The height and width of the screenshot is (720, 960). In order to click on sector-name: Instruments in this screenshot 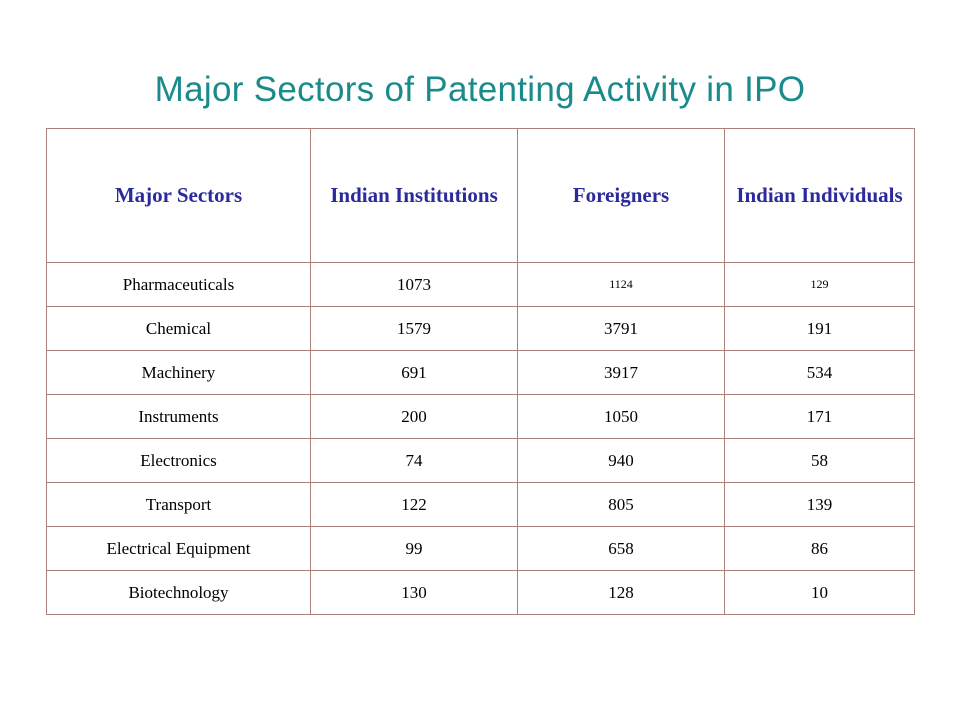, I will do `click(178, 416)`.